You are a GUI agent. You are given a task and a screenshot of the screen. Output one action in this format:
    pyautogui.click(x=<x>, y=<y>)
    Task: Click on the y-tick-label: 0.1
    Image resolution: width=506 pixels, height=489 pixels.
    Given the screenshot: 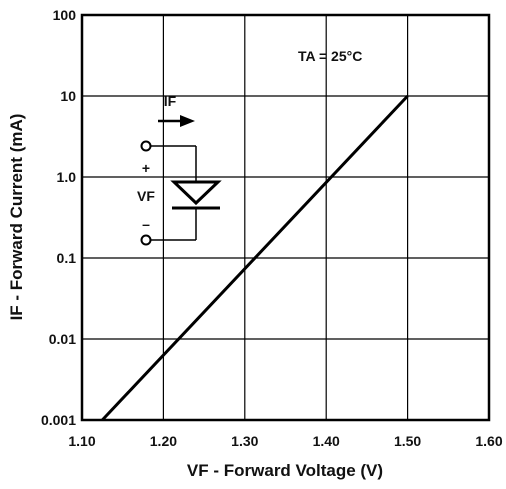 What is the action you would take?
    pyautogui.click(x=67, y=258)
    